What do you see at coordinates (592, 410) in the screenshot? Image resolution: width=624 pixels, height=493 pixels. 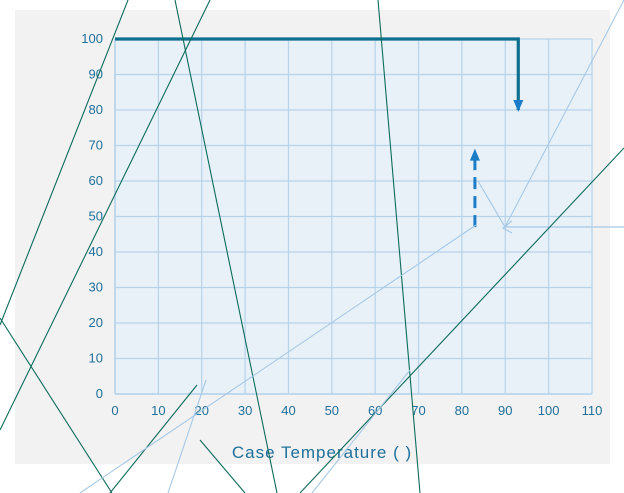 I see `x-tick-label: 110` at bounding box center [592, 410].